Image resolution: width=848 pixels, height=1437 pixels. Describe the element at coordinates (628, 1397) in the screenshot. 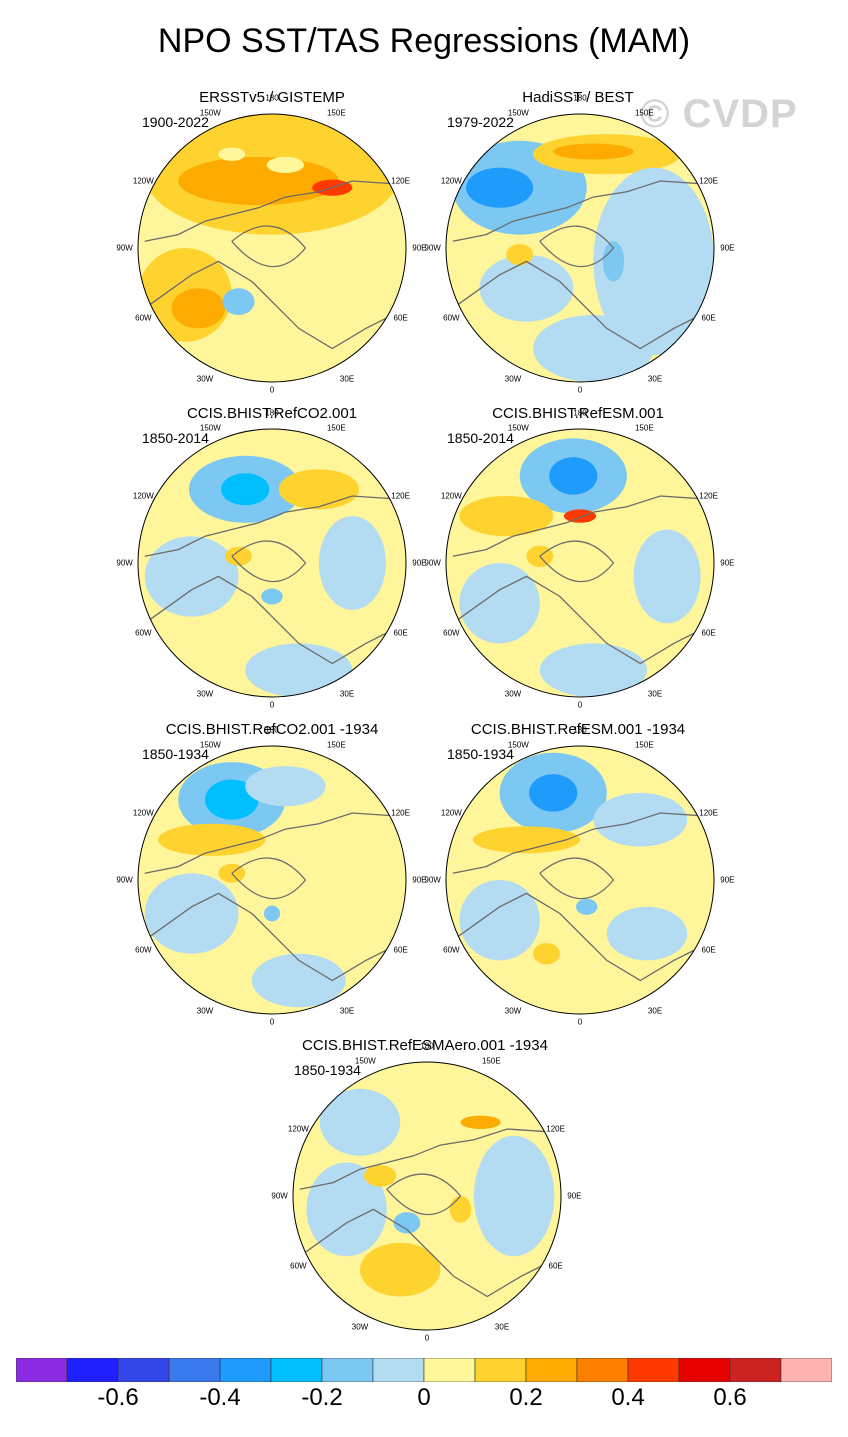

I see `colorbar-tick-label: 0.4` at that location.